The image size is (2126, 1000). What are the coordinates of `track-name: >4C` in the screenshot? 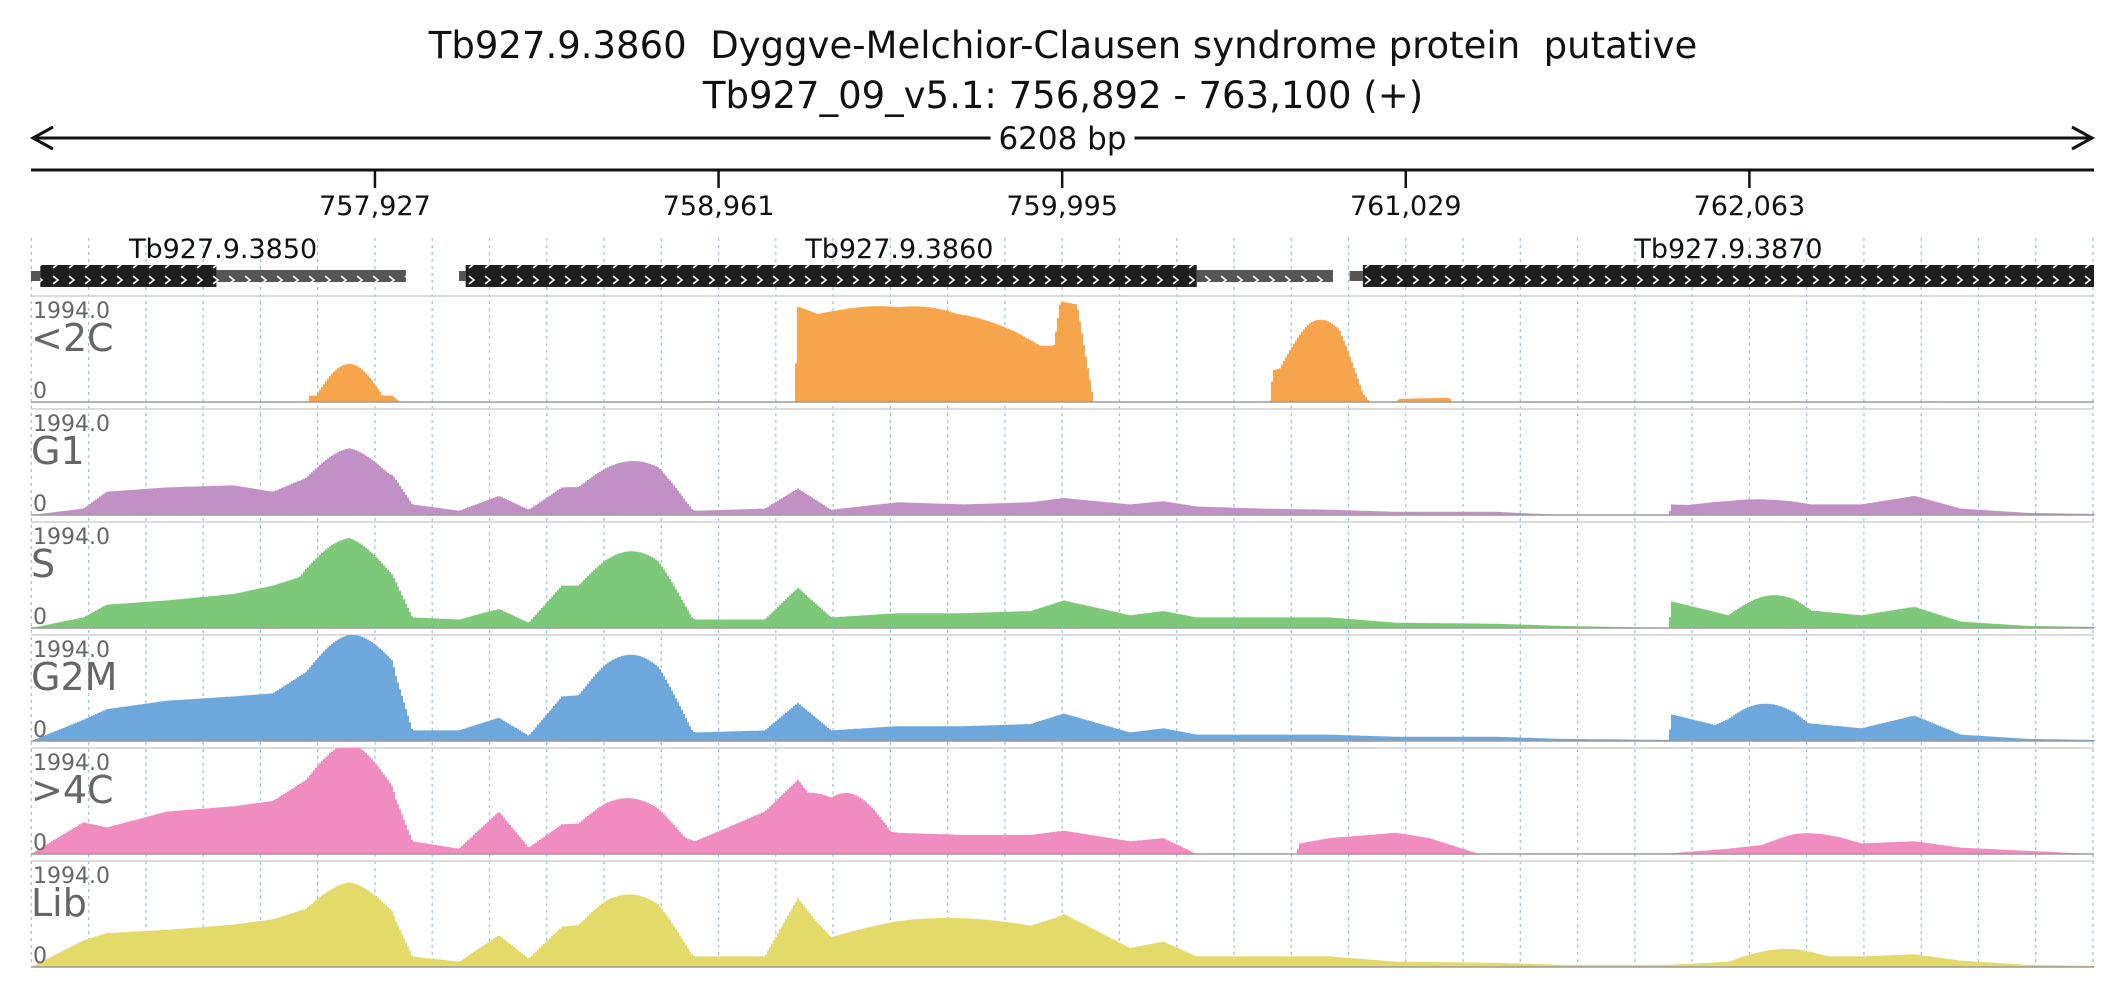 It's located at (72, 790).